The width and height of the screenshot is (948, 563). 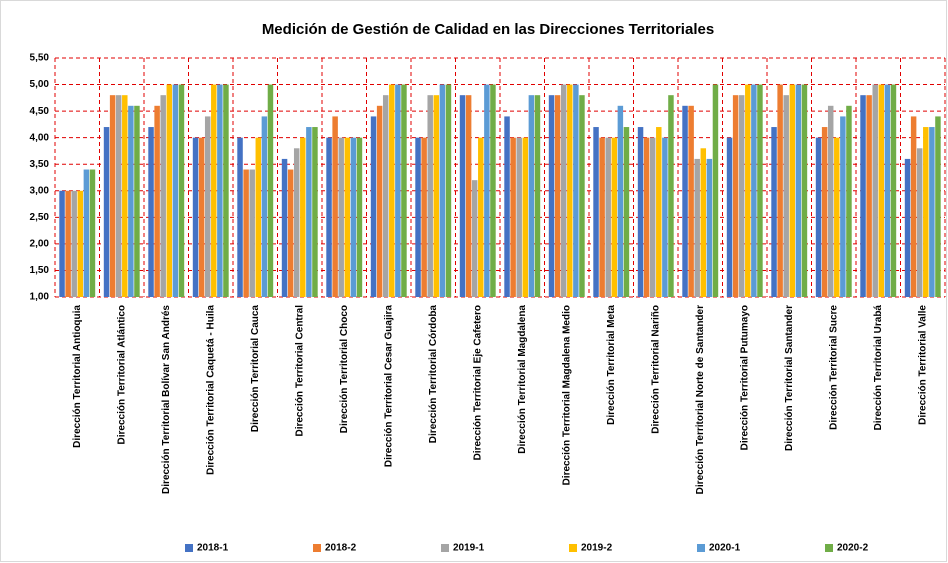 What do you see at coordinates (121, 374) in the screenshot?
I see `x-tick-label: Dirección Territorial Atlántico` at bounding box center [121, 374].